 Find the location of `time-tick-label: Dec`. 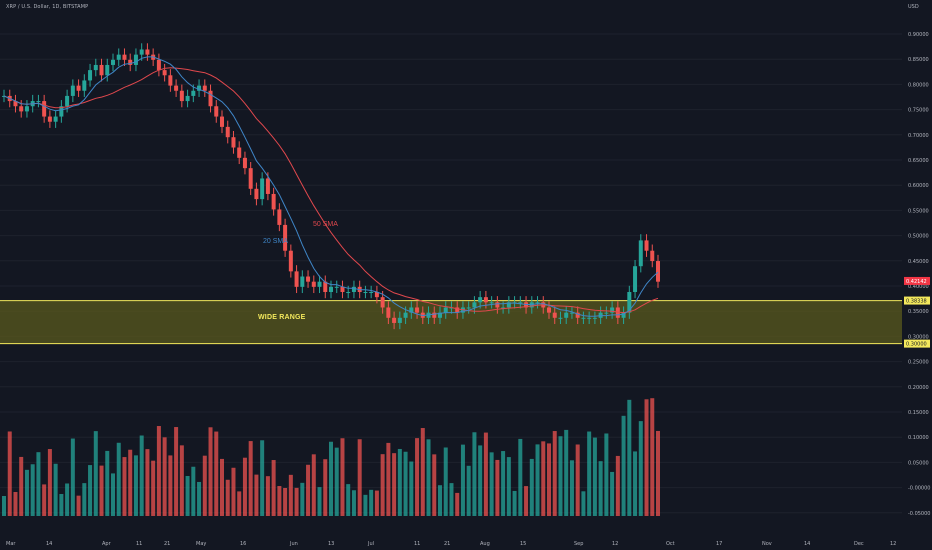

time-tick-label: Dec is located at coordinates (859, 544).